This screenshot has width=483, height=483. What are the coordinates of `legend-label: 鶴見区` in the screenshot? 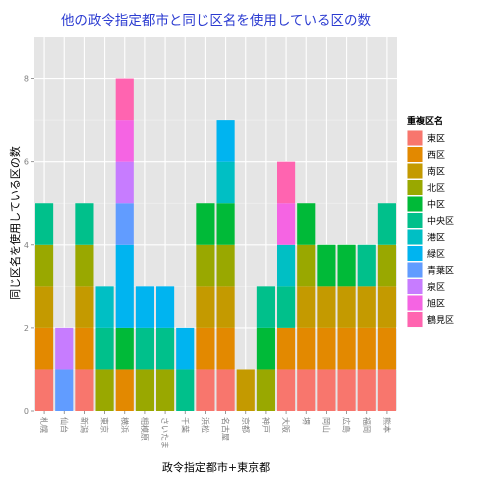 It's located at (440, 320).